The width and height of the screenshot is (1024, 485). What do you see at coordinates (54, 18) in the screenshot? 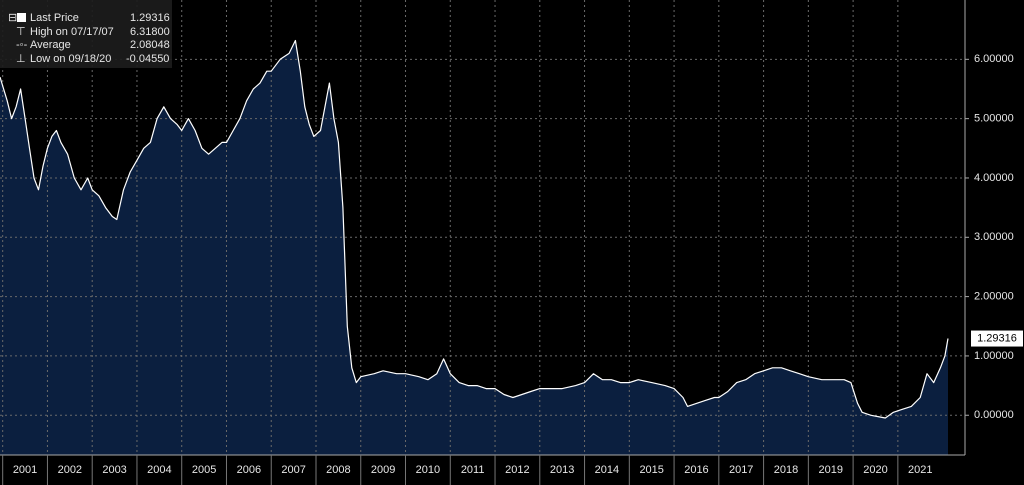
I see `legend-label: Last Price` at bounding box center [54, 18].